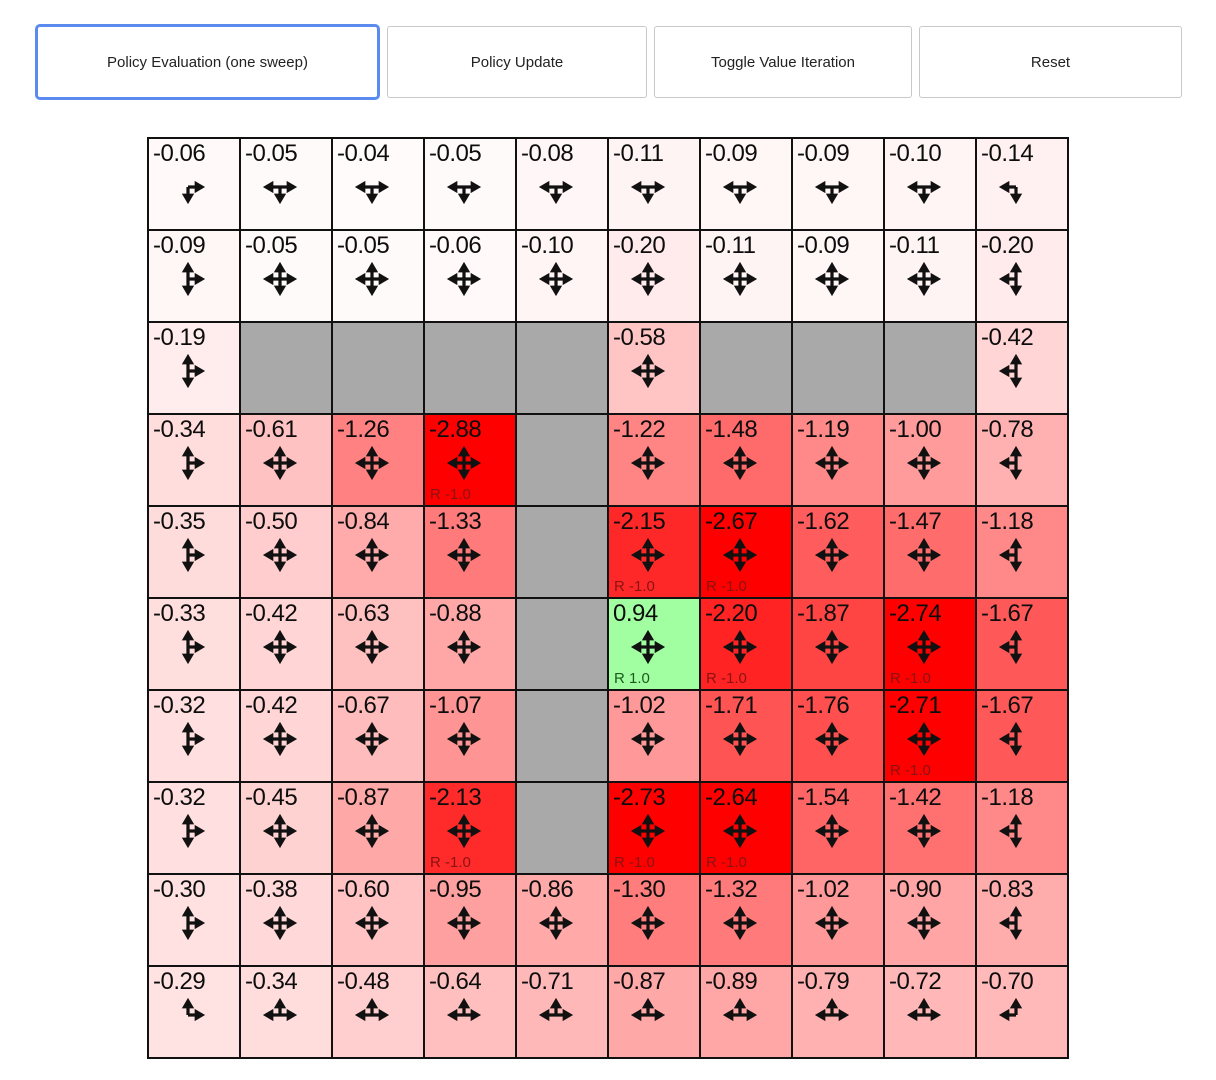 Image resolution: width=1216 pixels, height=1080 pixels. What do you see at coordinates (547, 981) in the screenshot?
I see `cell-value: -0.71` at bounding box center [547, 981].